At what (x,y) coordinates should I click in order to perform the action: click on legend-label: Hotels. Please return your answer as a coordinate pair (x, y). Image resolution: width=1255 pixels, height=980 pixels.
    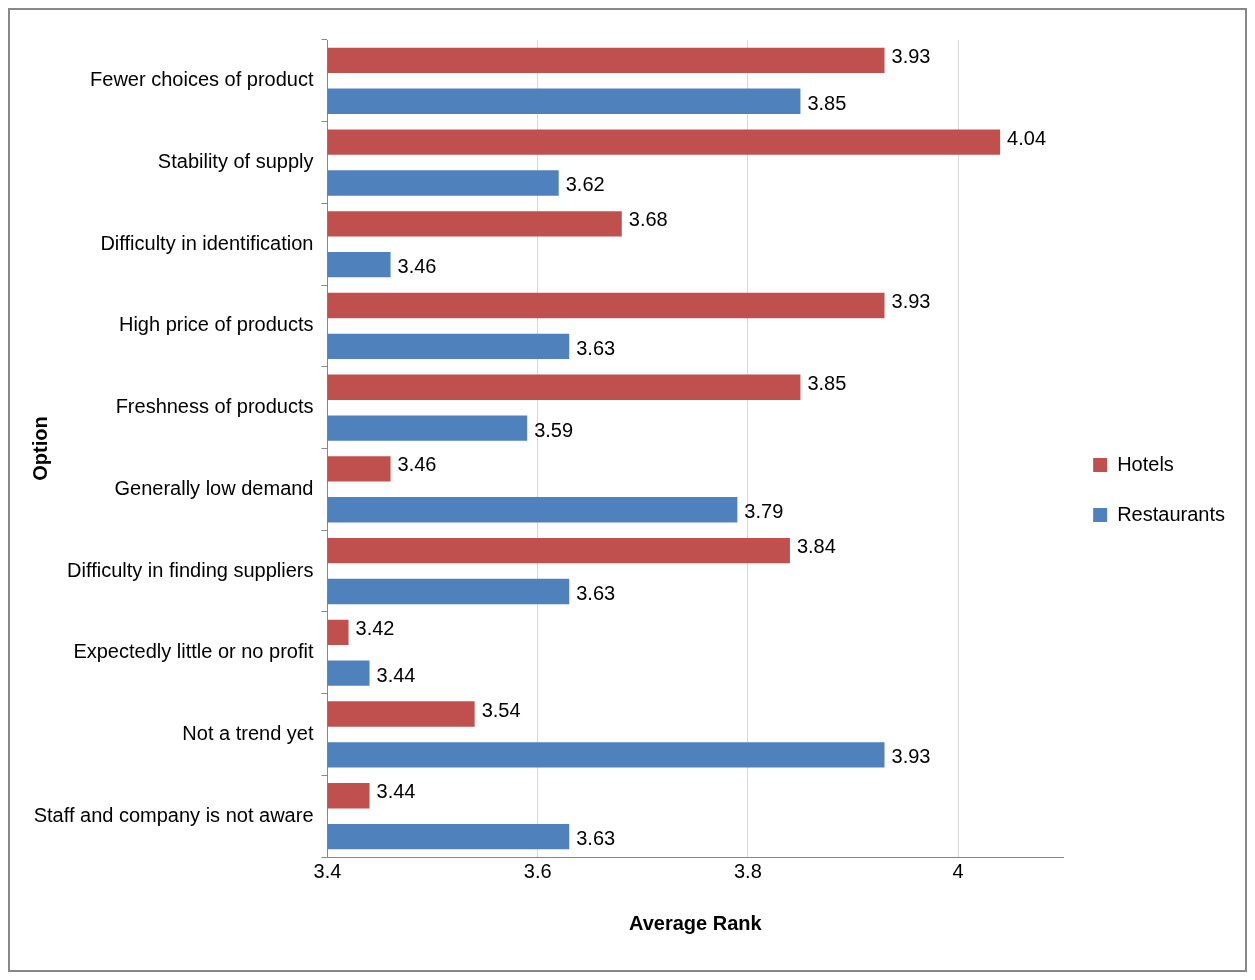
    Looking at the image, I should click on (1145, 463).